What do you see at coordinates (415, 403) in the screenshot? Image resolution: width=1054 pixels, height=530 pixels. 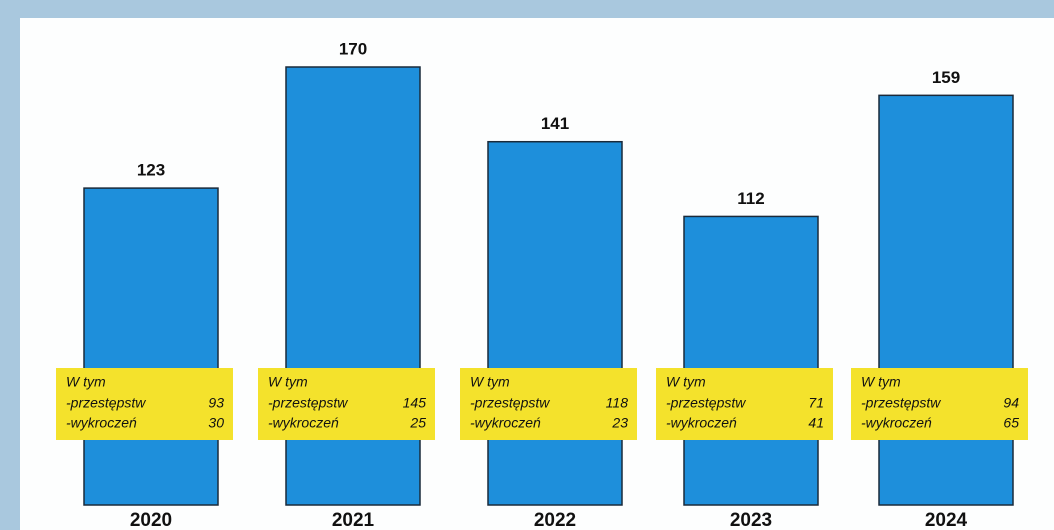 I see `annotation-value: 145` at bounding box center [415, 403].